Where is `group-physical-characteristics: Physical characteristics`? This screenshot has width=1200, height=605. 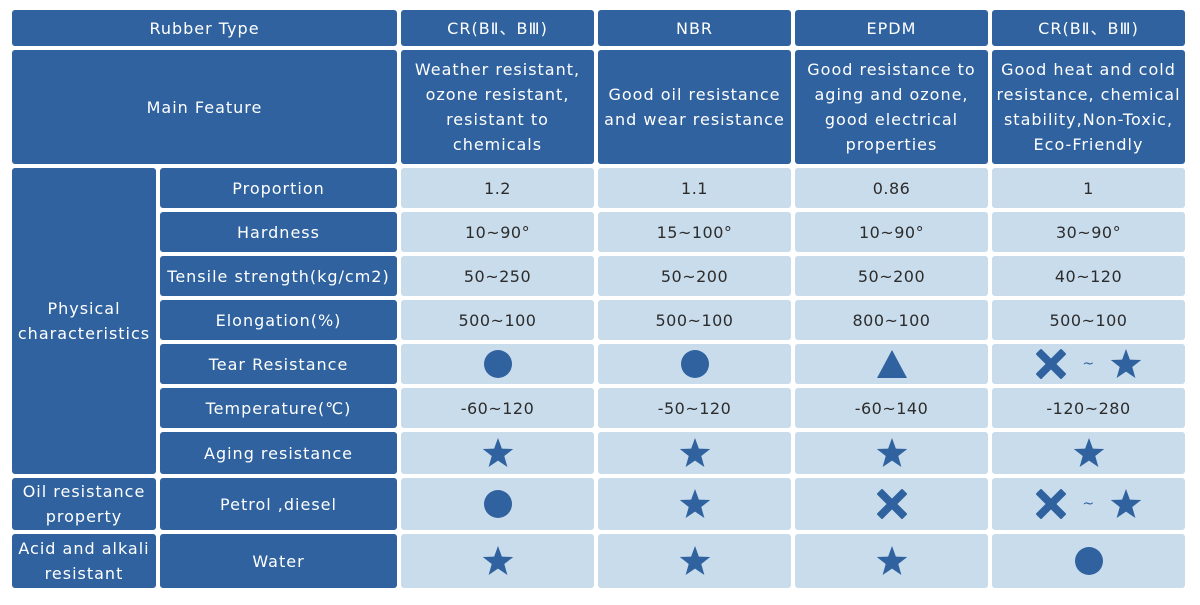 group-physical-characteristics: Physical characteristics is located at coordinates (84, 321).